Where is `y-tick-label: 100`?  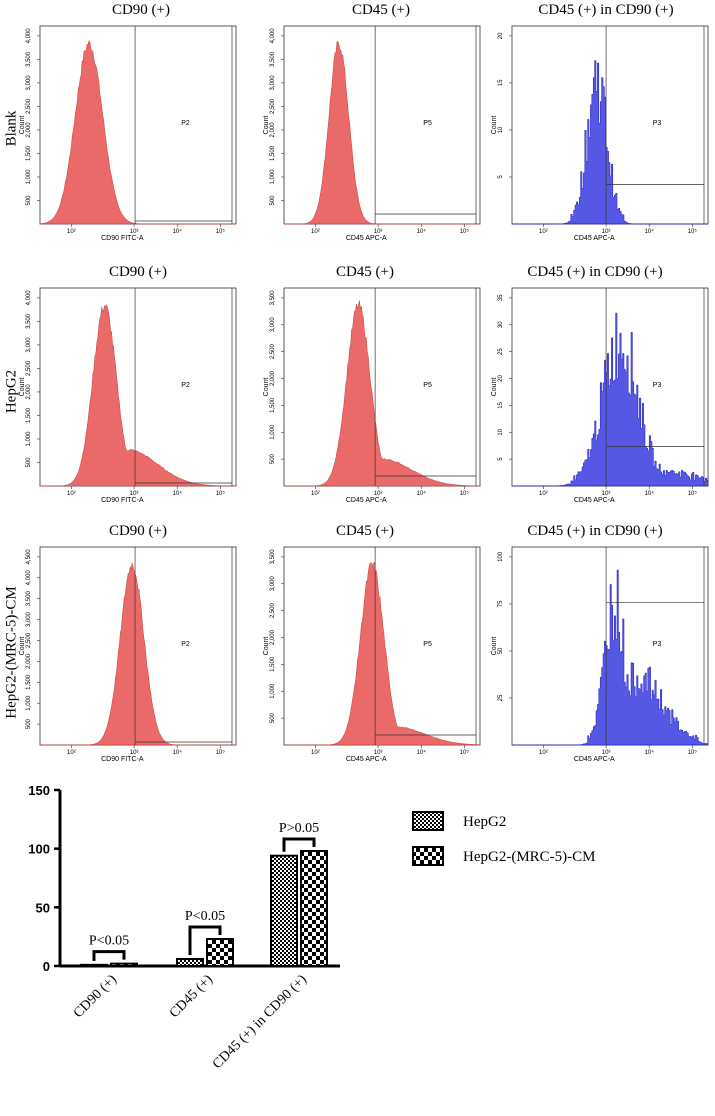 y-tick-label: 100 is located at coordinates (501, 556).